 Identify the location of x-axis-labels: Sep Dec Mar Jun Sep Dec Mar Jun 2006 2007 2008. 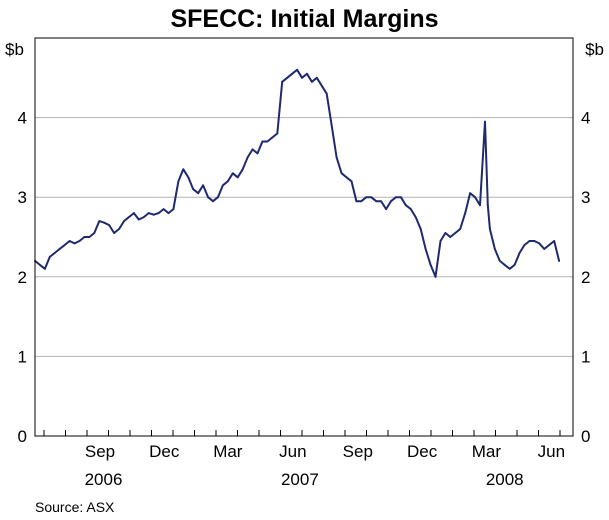
(325, 465).